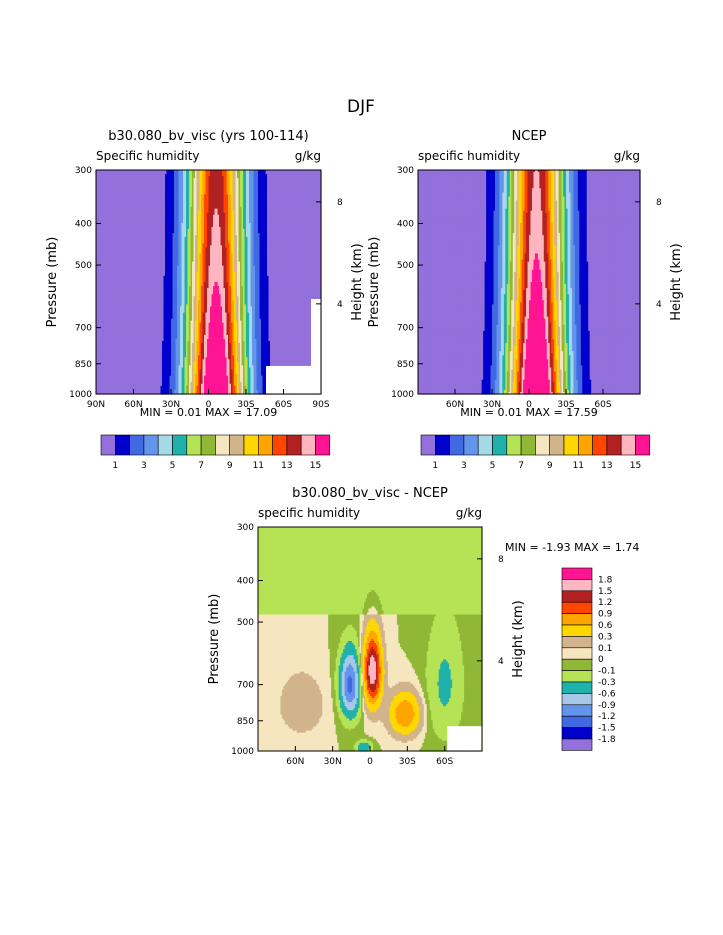 This screenshot has width=723, height=935. What do you see at coordinates (361, 107) in the screenshot?
I see `page-title: DJF` at bounding box center [361, 107].